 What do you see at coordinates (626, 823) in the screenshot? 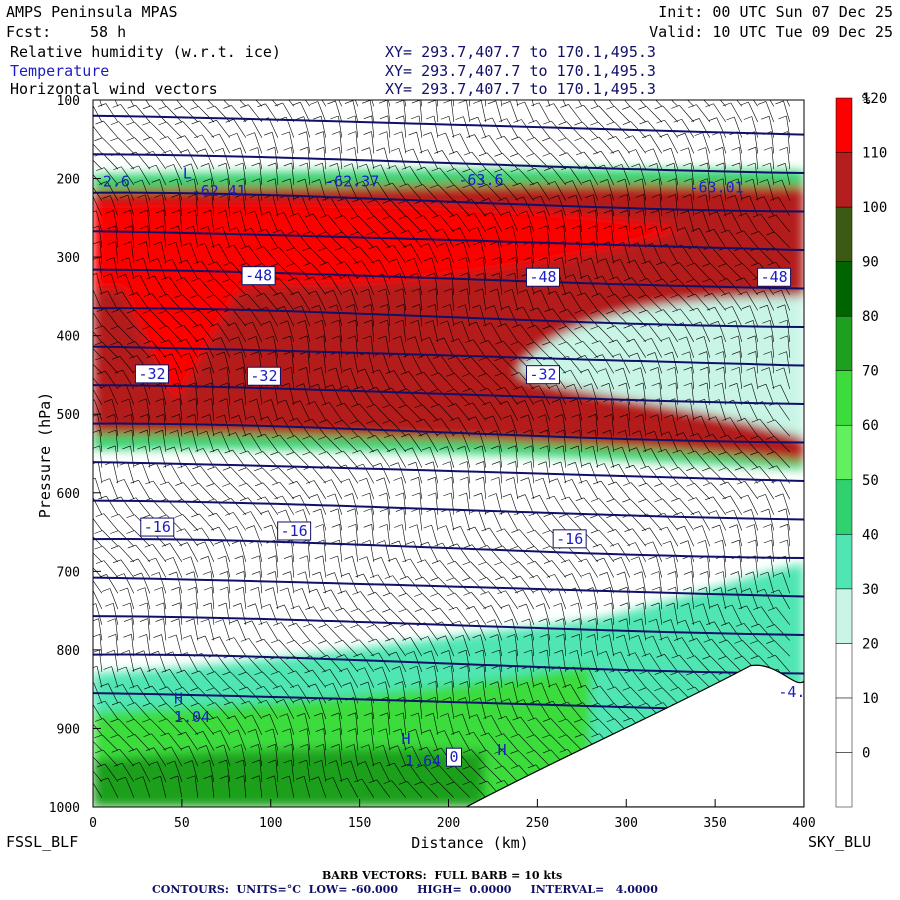
I see `x-tick-label: 300` at bounding box center [626, 823].